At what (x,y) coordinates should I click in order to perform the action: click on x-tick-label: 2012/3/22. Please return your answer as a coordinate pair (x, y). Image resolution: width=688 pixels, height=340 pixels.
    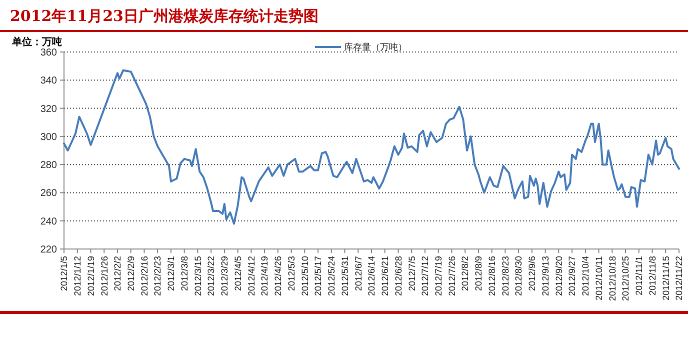
    Looking at the image, I should click on (211, 276).